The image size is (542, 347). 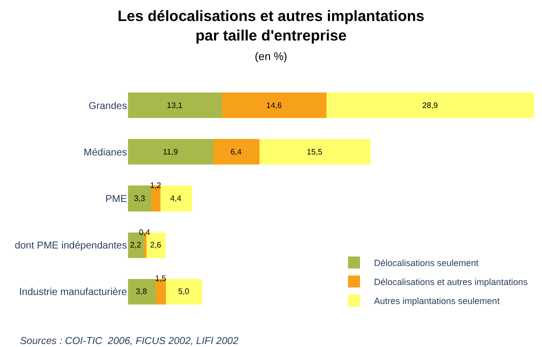 What do you see at coordinates (271, 26) in the screenshot?
I see `chart-title: Les délocalisations et autres implantations par taille d'entreprise` at bounding box center [271, 26].